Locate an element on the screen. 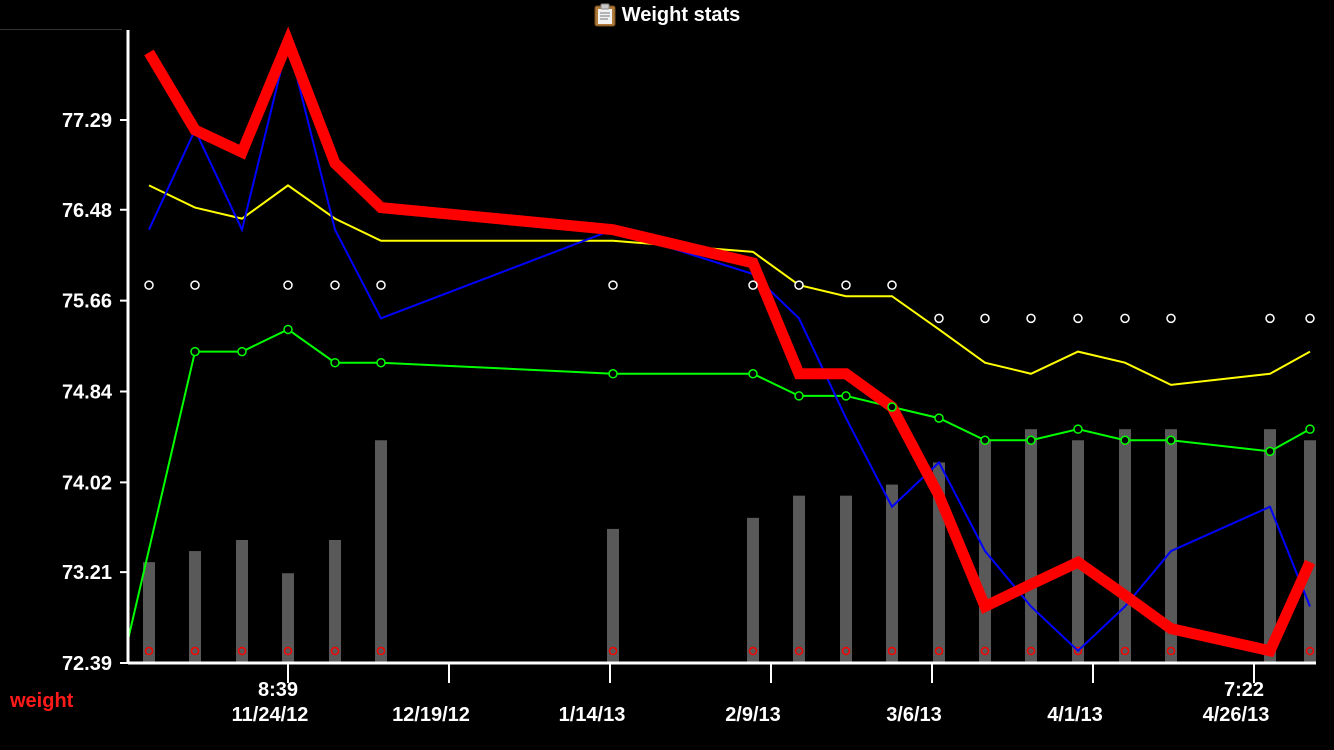  divider is located at coordinates (61, 29).